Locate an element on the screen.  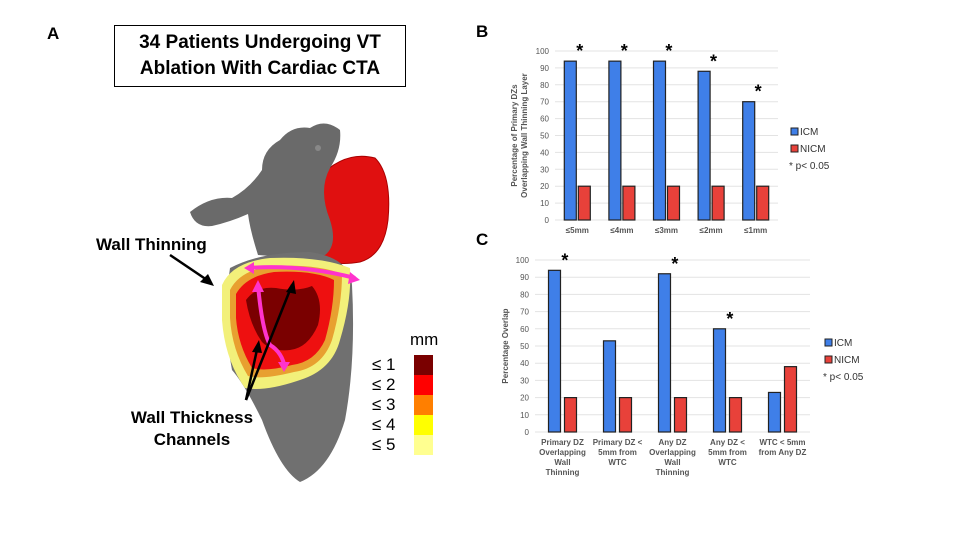
wall-thinning-orange is located at coordinates (286, 321).